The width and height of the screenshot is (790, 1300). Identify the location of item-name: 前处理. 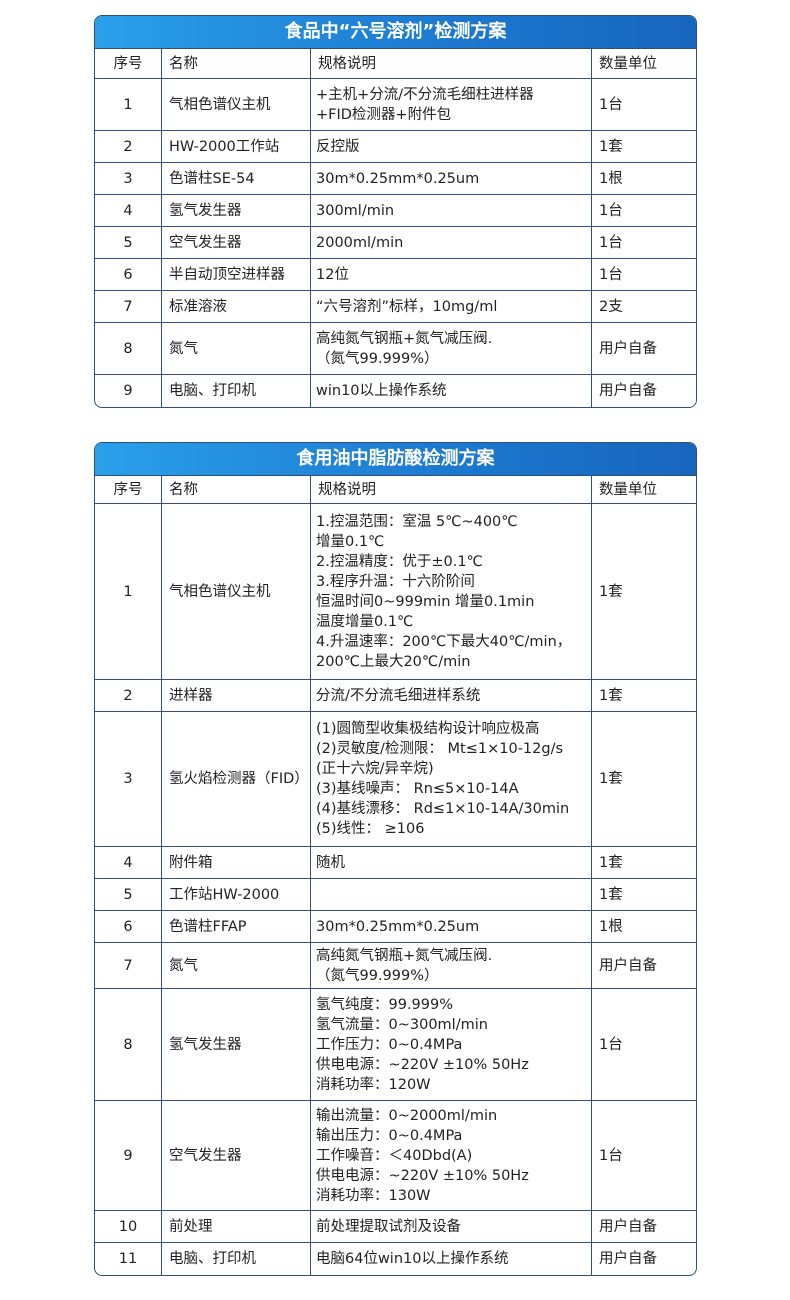
(236, 1226).